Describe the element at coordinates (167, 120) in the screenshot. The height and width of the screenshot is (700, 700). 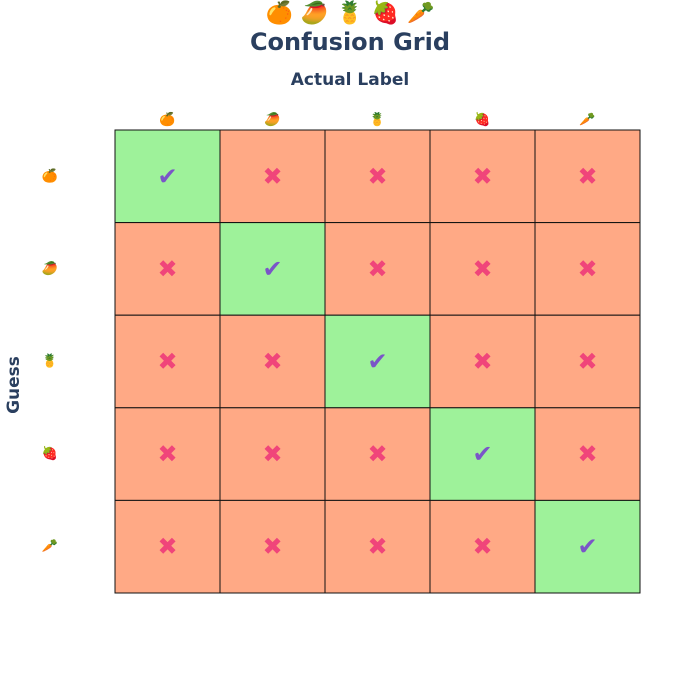
I see `x-tick-label: 🍊` at that location.